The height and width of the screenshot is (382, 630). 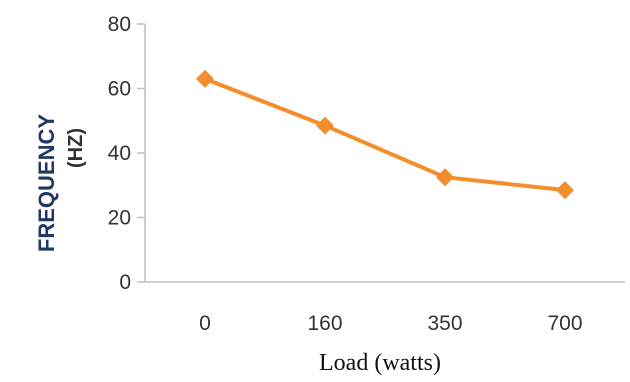 What do you see at coordinates (324, 323) in the screenshot?
I see `x-tick-label: 160` at bounding box center [324, 323].